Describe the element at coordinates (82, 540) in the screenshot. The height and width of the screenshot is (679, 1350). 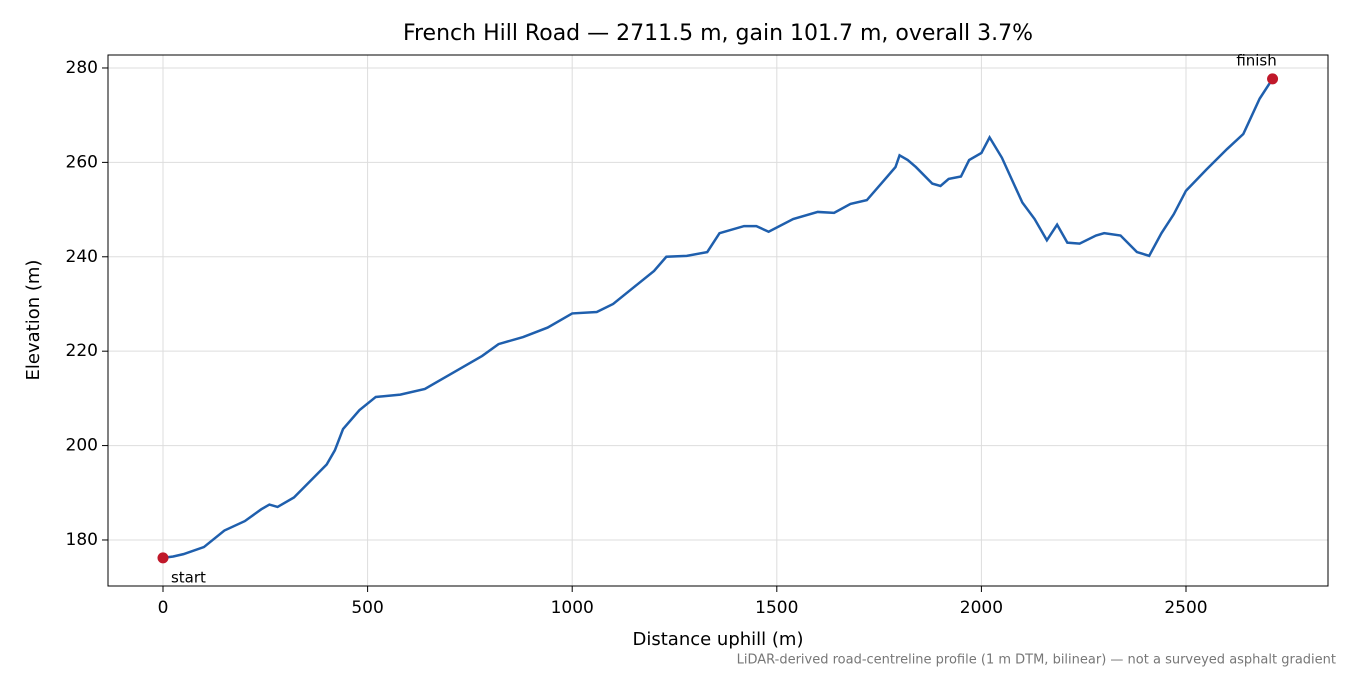
I see `y-tick-label: 180` at that location.